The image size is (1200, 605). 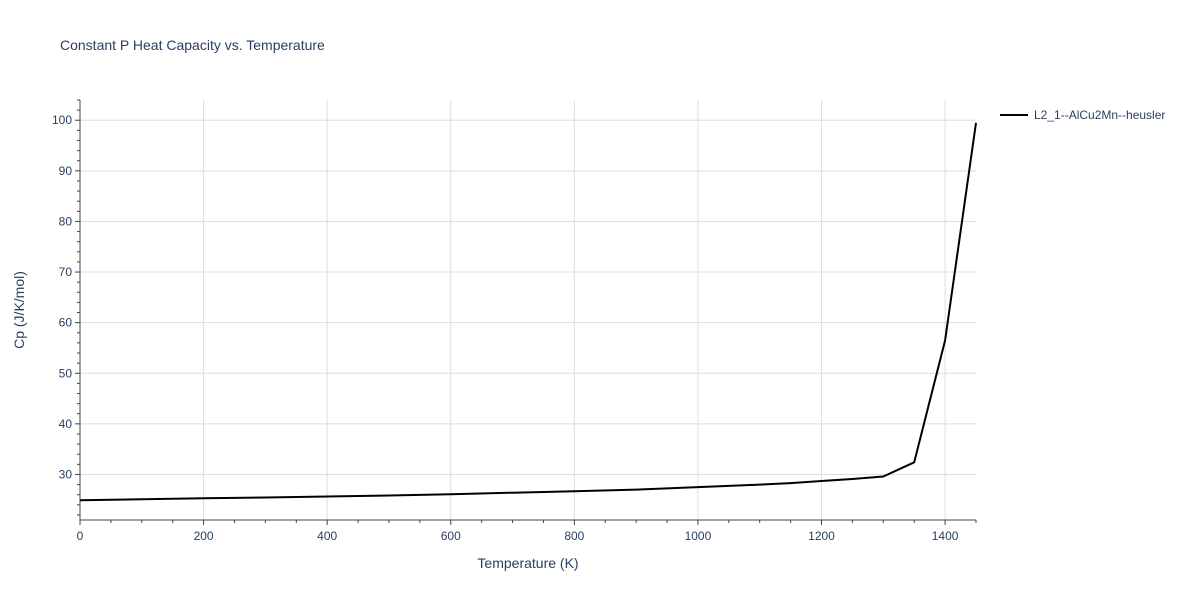 I want to click on x-tick-label: 1400, so click(x=945, y=536).